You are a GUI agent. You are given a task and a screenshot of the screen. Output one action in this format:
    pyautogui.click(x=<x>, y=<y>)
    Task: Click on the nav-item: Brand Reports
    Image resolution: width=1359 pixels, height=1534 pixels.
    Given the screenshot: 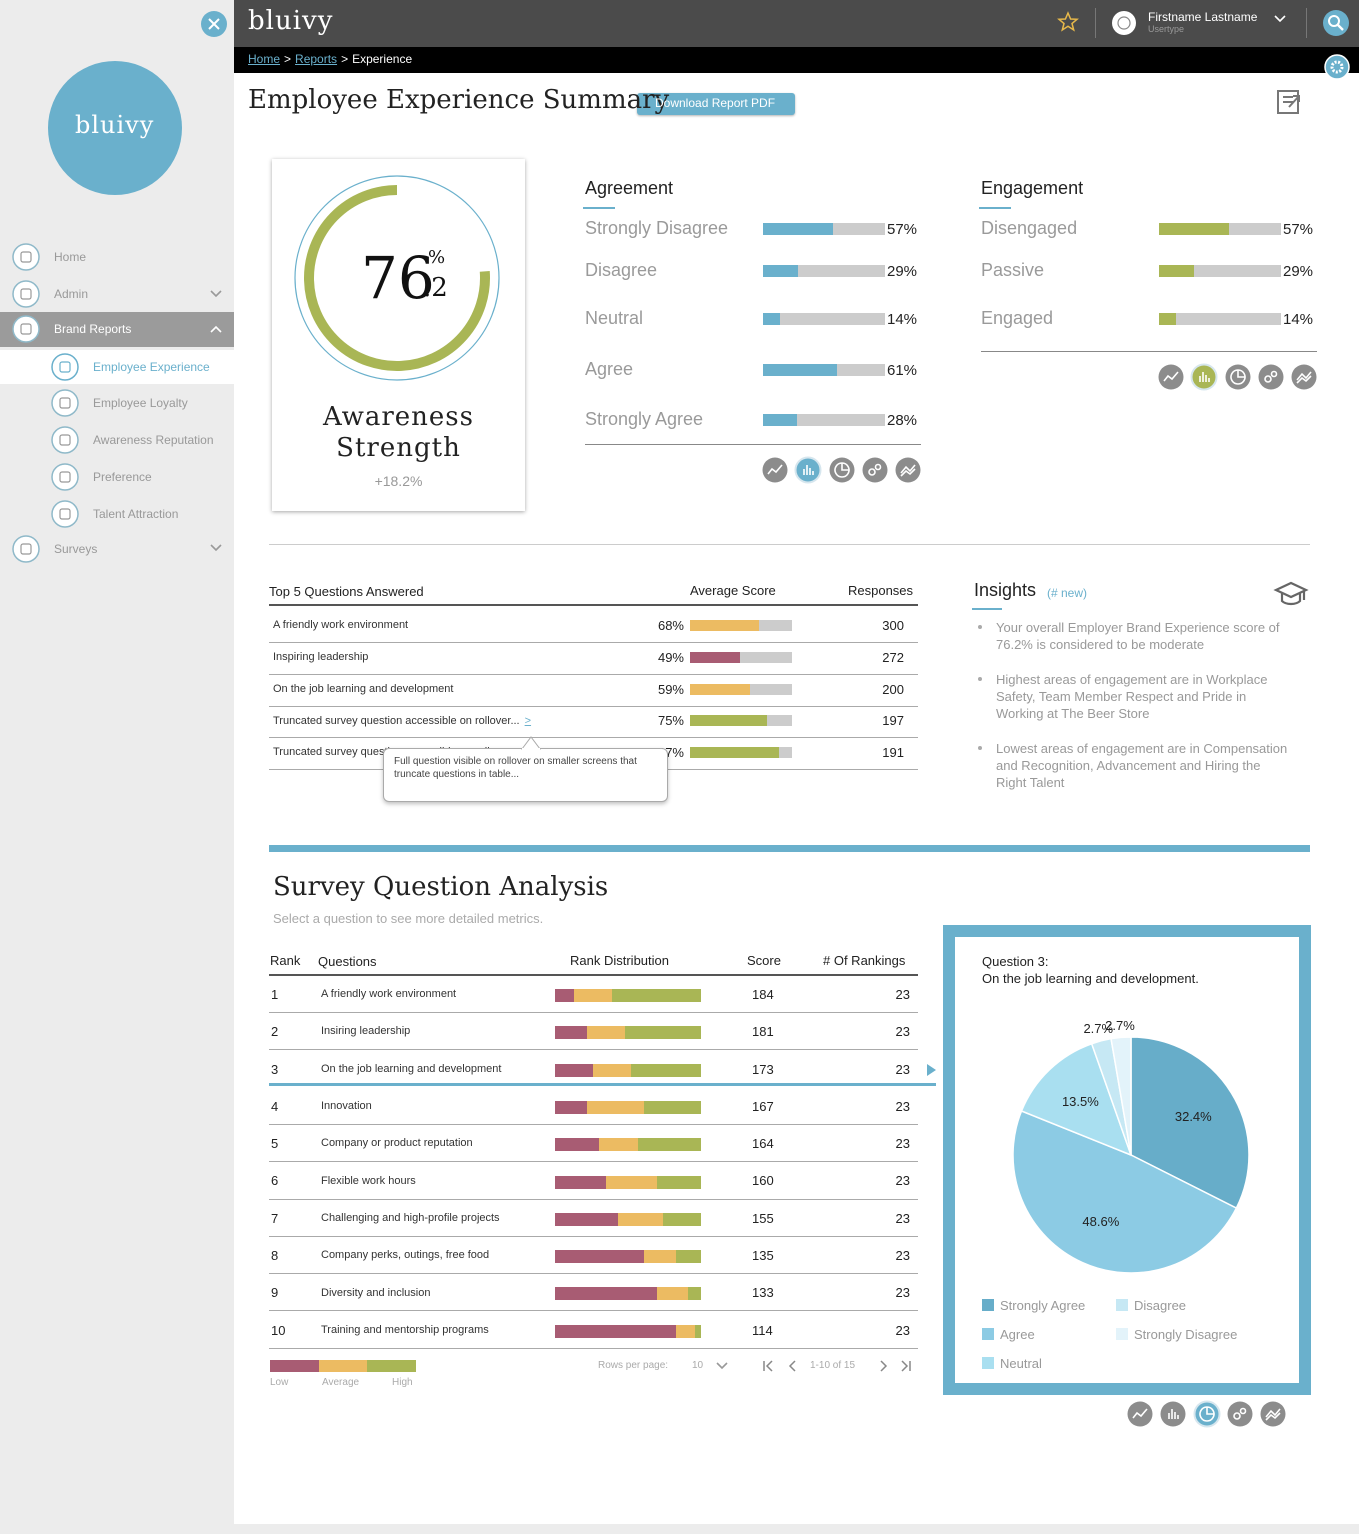 What is the action you would take?
    pyautogui.click(x=93, y=328)
    